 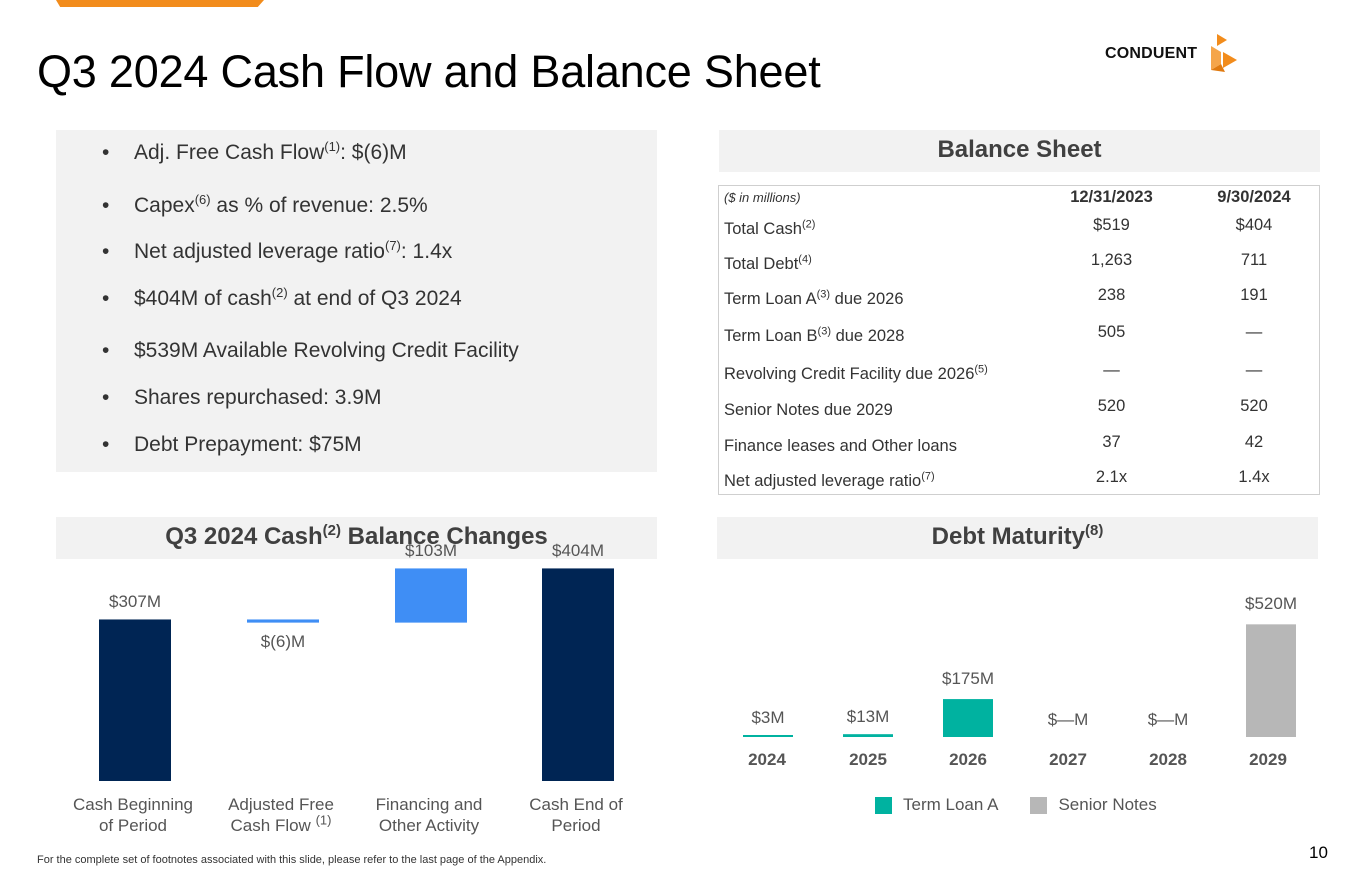 What do you see at coordinates (968, 759) in the screenshot?
I see `x-tick-label: 2026` at bounding box center [968, 759].